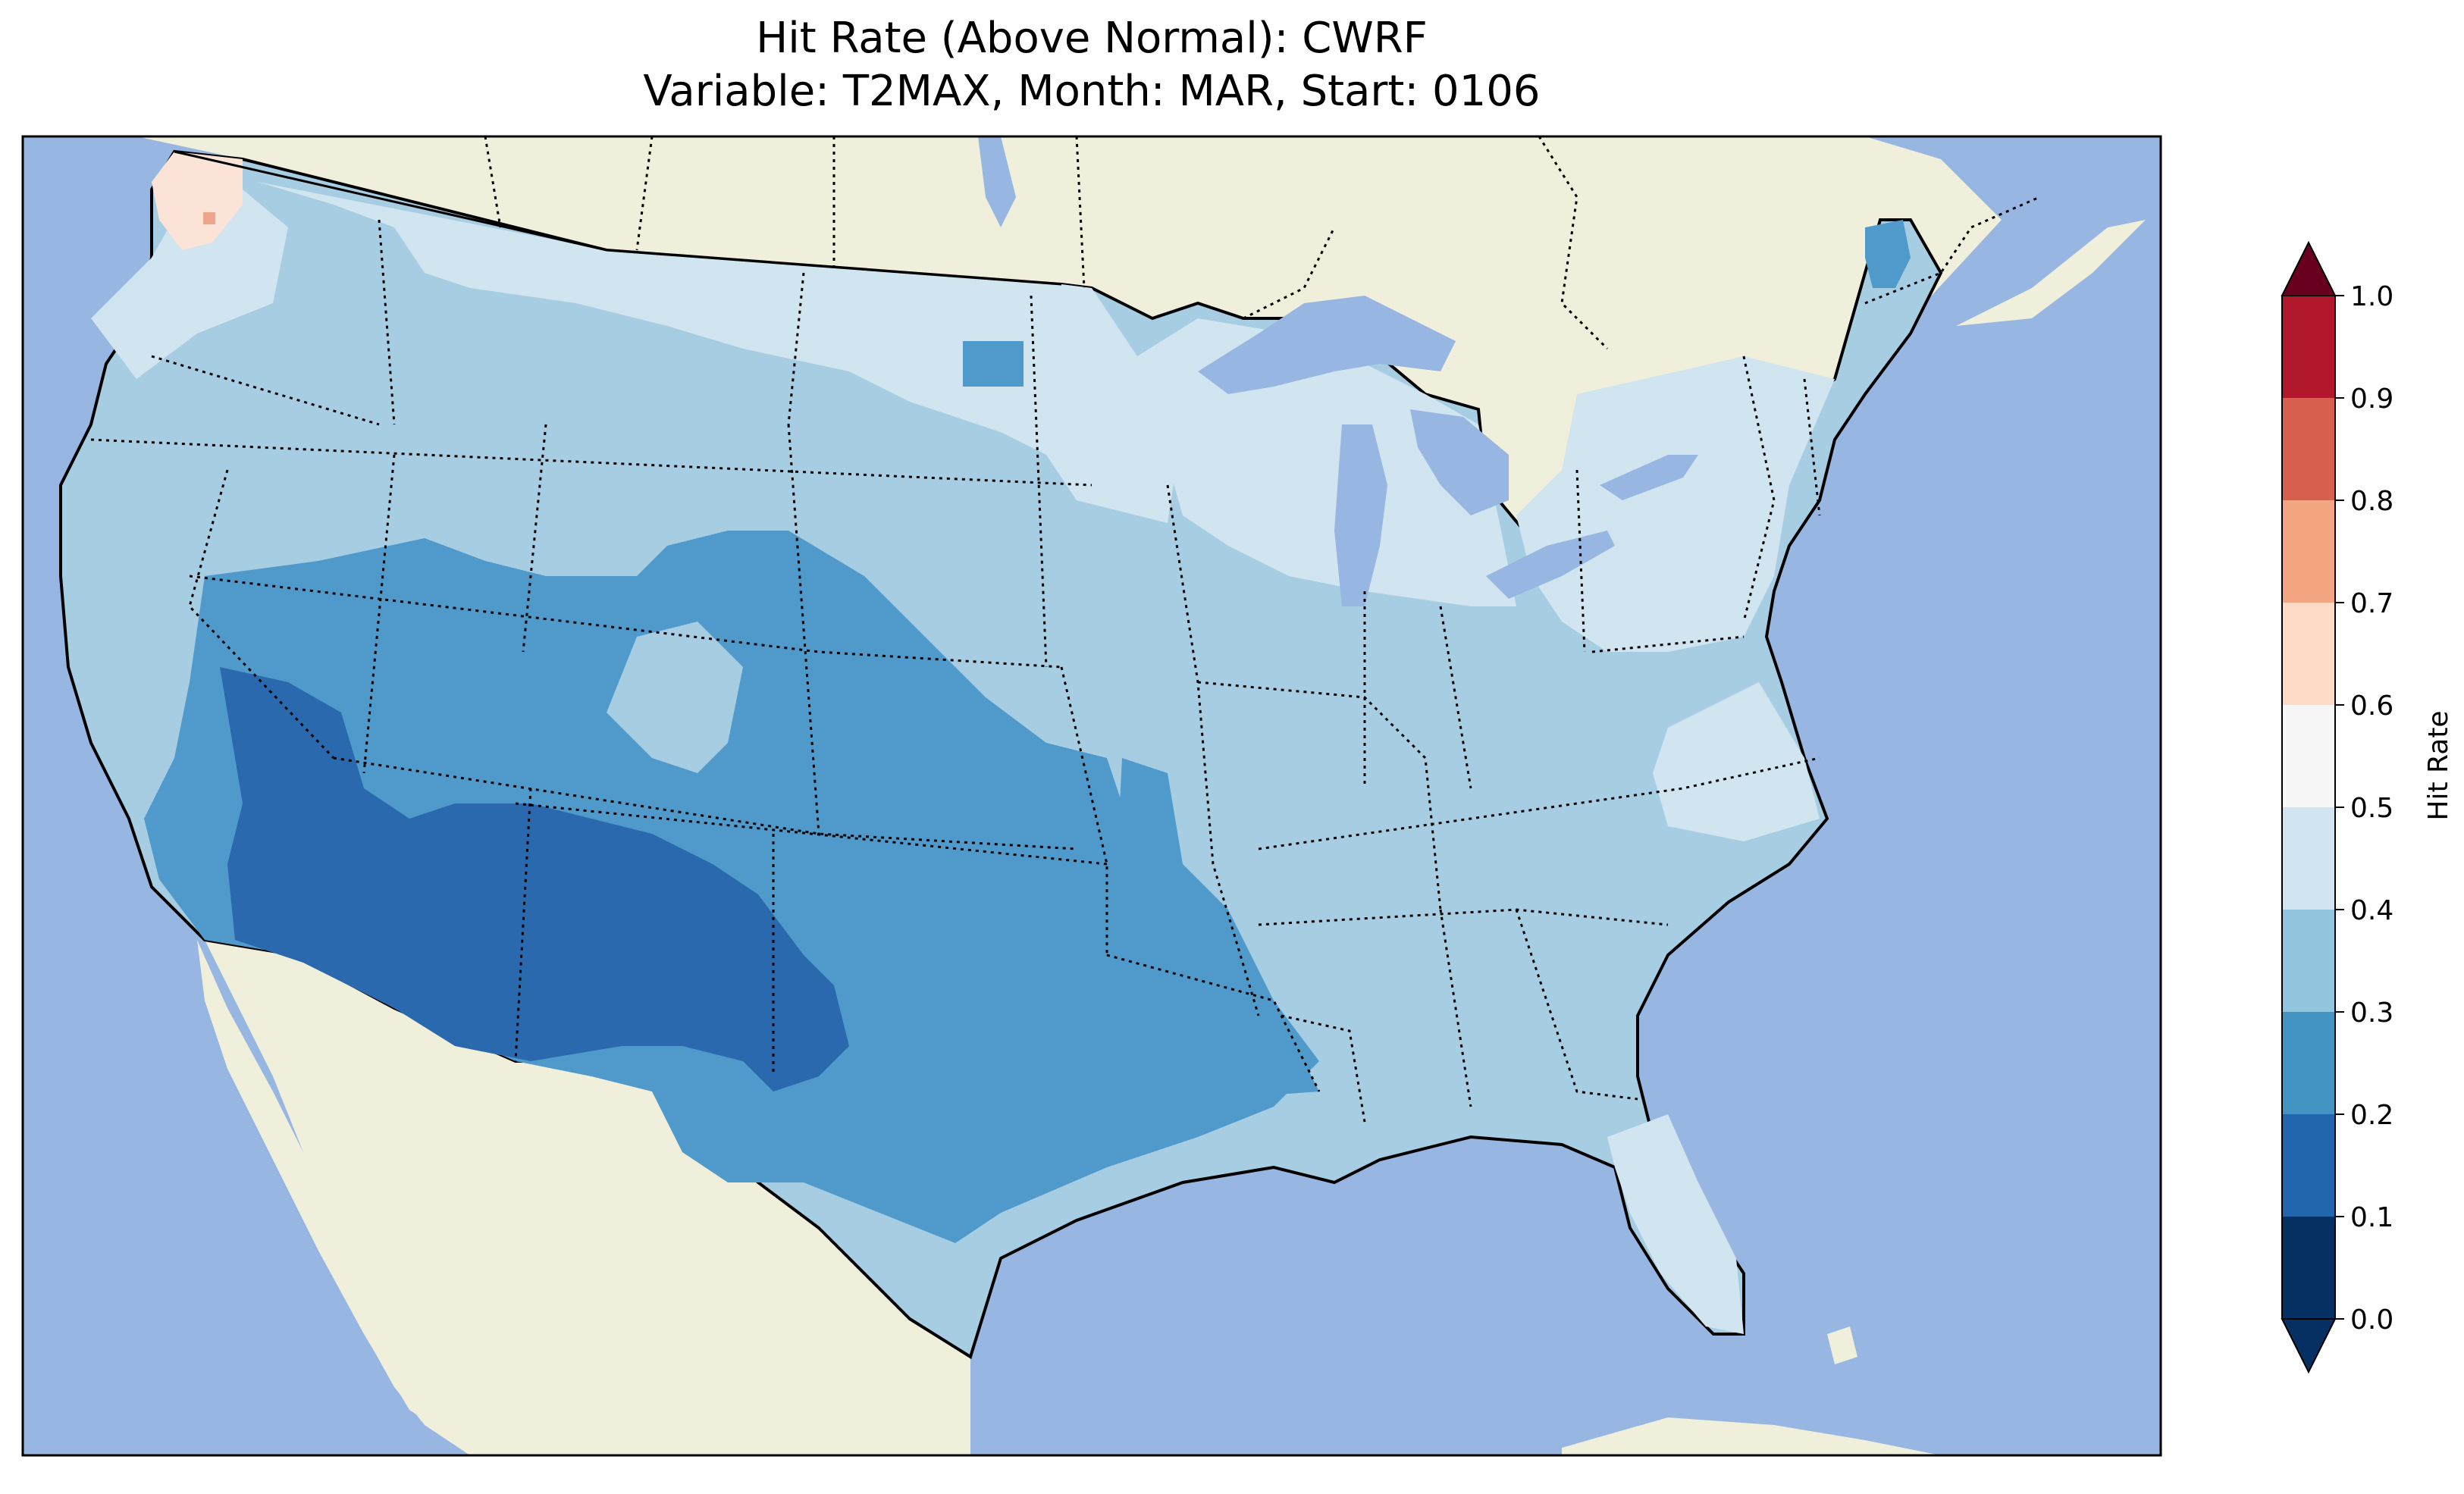  I want to click on mexico-land, so click(587, 1197).